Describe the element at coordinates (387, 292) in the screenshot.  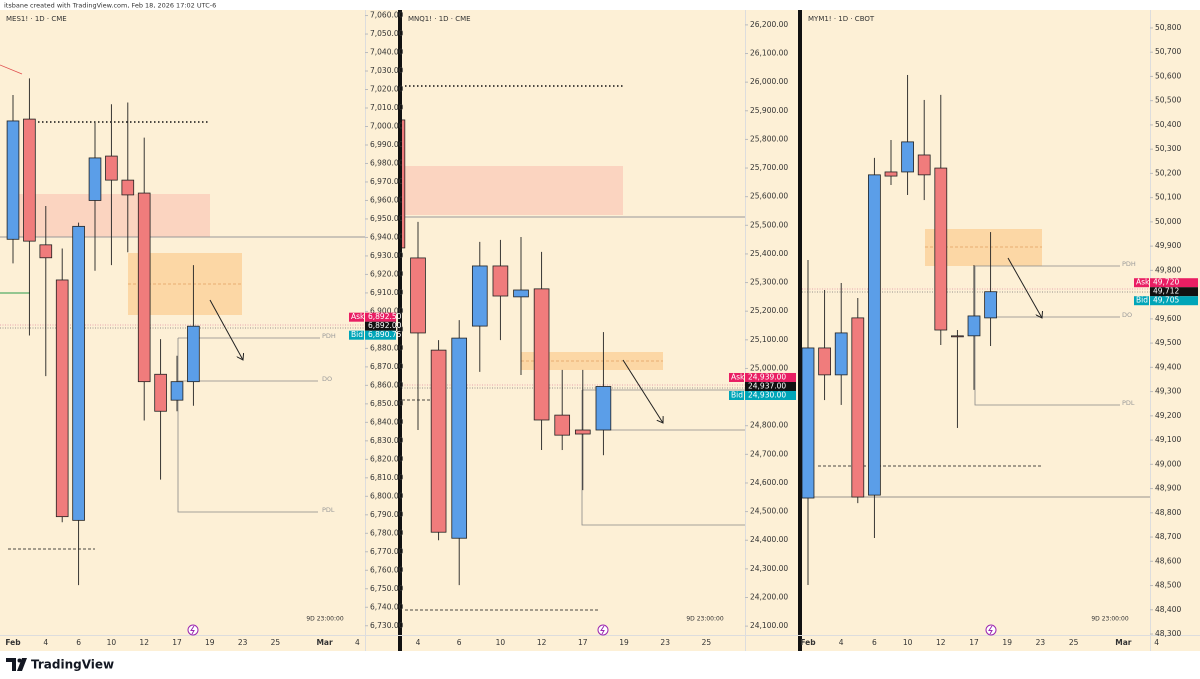
I see `y-tick-label: 6,910.00` at that location.